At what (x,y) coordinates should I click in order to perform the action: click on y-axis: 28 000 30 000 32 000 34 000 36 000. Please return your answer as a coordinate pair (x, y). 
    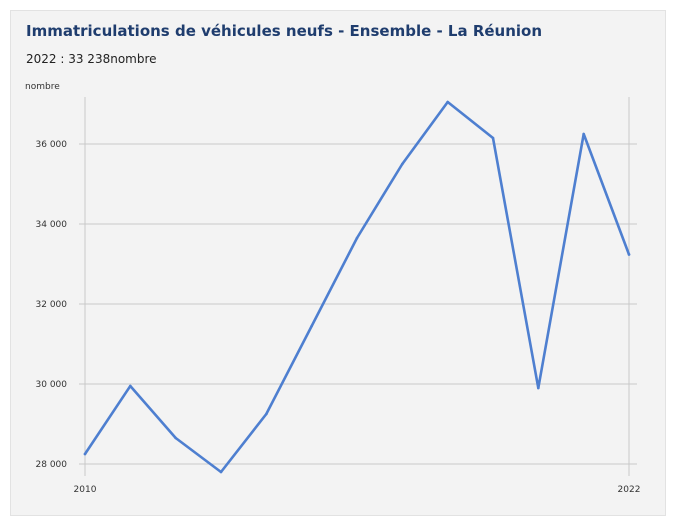
    Looking at the image, I should click on (52, 305).